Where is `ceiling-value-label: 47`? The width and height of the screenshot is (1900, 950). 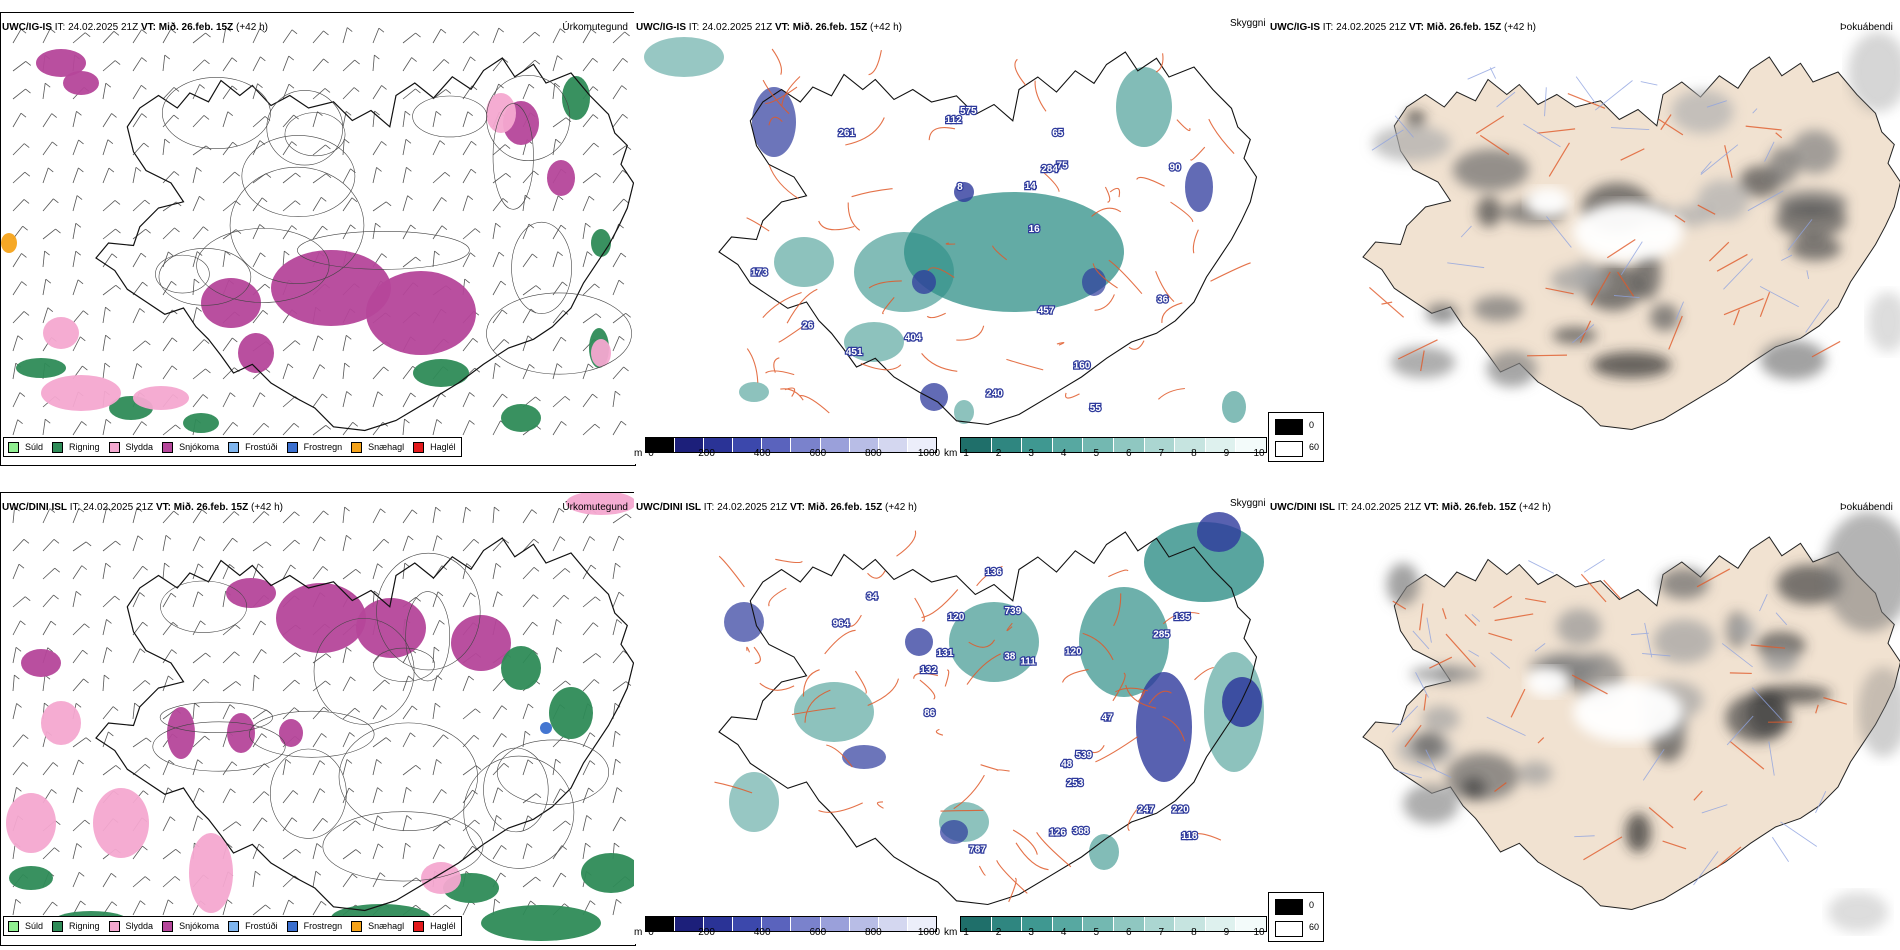 ceiling-value-label: 47 is located at coordinates (1108, 717).